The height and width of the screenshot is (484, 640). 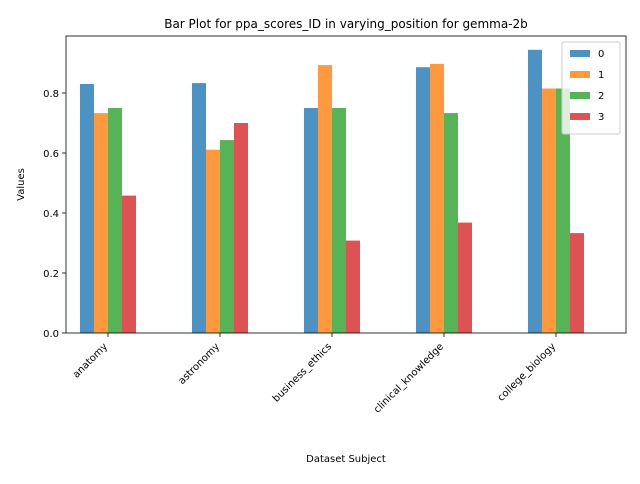 I want to click on legend: 0 1 2 3, so click(x=591, y=88).